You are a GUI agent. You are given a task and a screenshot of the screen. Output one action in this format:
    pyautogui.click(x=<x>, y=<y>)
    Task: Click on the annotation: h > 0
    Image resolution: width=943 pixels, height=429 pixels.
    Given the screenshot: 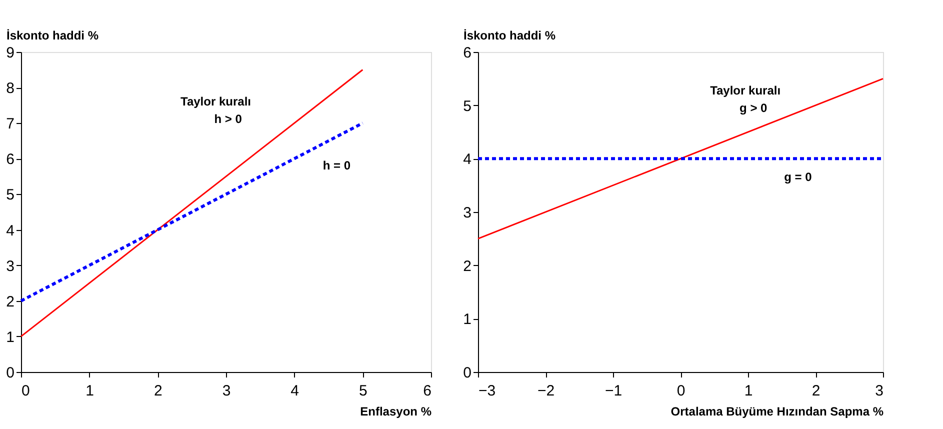 What is the action you would take?
    pyautogui.click(x=228, y=119)
    